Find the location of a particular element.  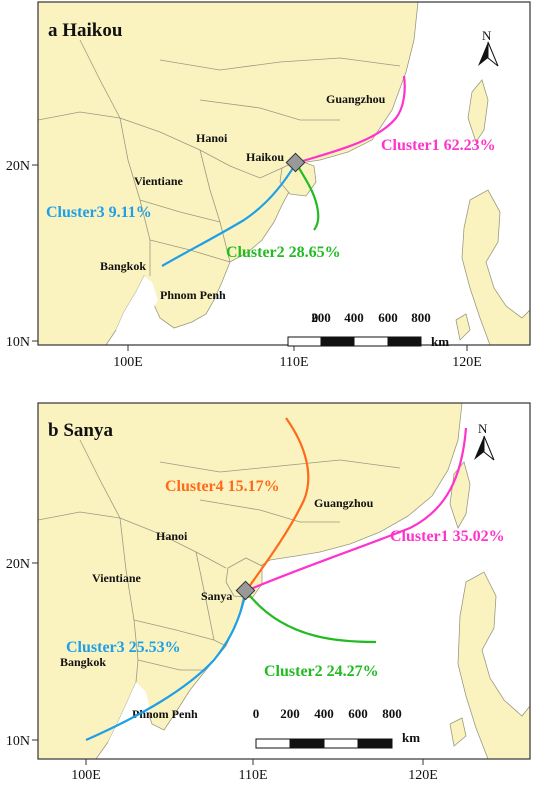

cluster1-label: Cluster1 35.02% is located at coordinates (447, 536).